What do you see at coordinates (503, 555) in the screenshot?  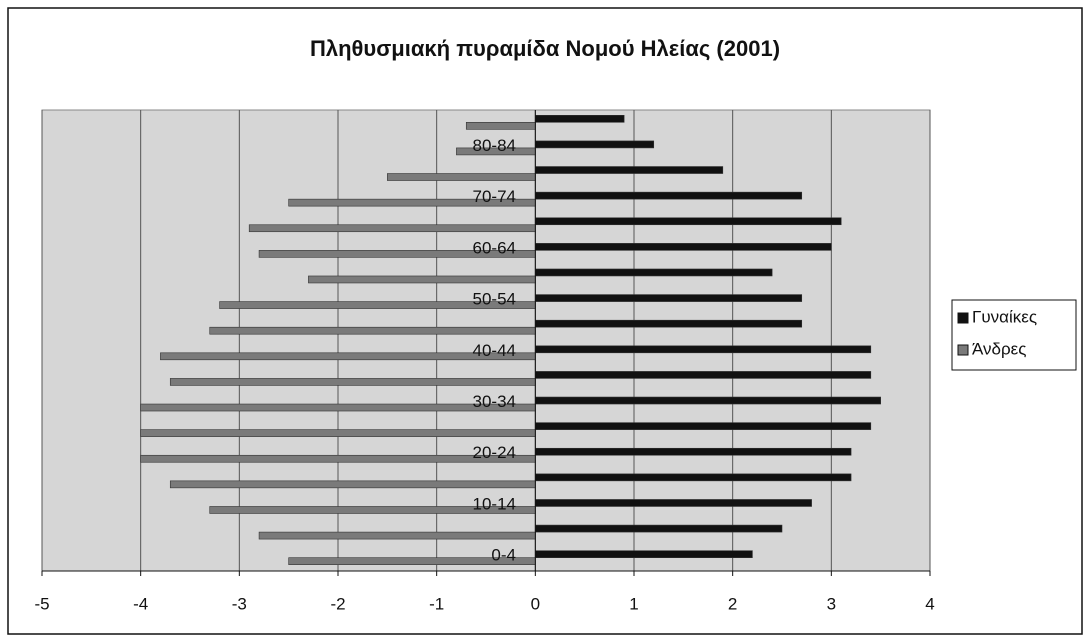 I see `y-tick-label: 0-4` at bounding box center [503, 555].